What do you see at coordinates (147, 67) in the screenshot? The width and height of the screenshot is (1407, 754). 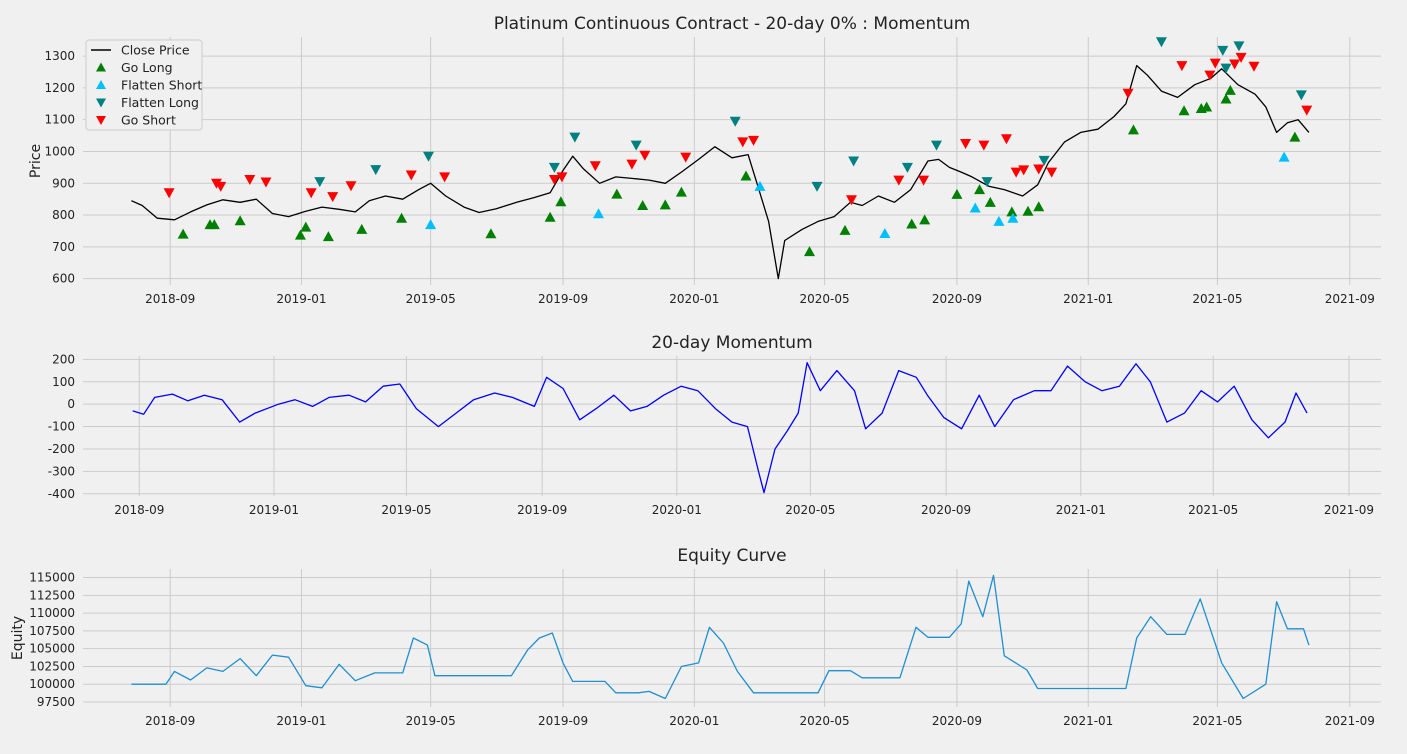 I see `legend-label: Go Long` at bounding box center [147, 67].